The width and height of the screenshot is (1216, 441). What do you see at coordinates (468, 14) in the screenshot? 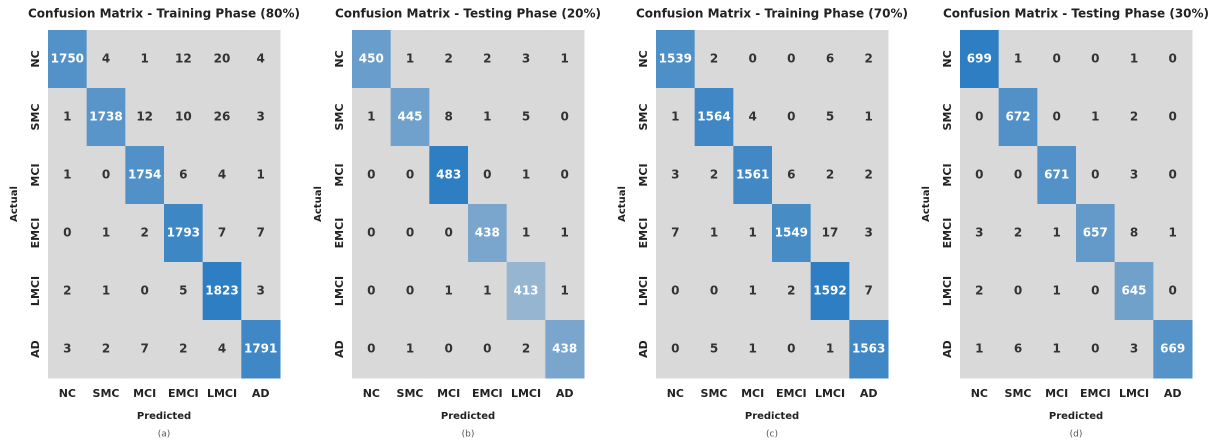
I see `chart-title: Confusion Matrix - Testing Phase (20%)` at bounding box center [468, 14].